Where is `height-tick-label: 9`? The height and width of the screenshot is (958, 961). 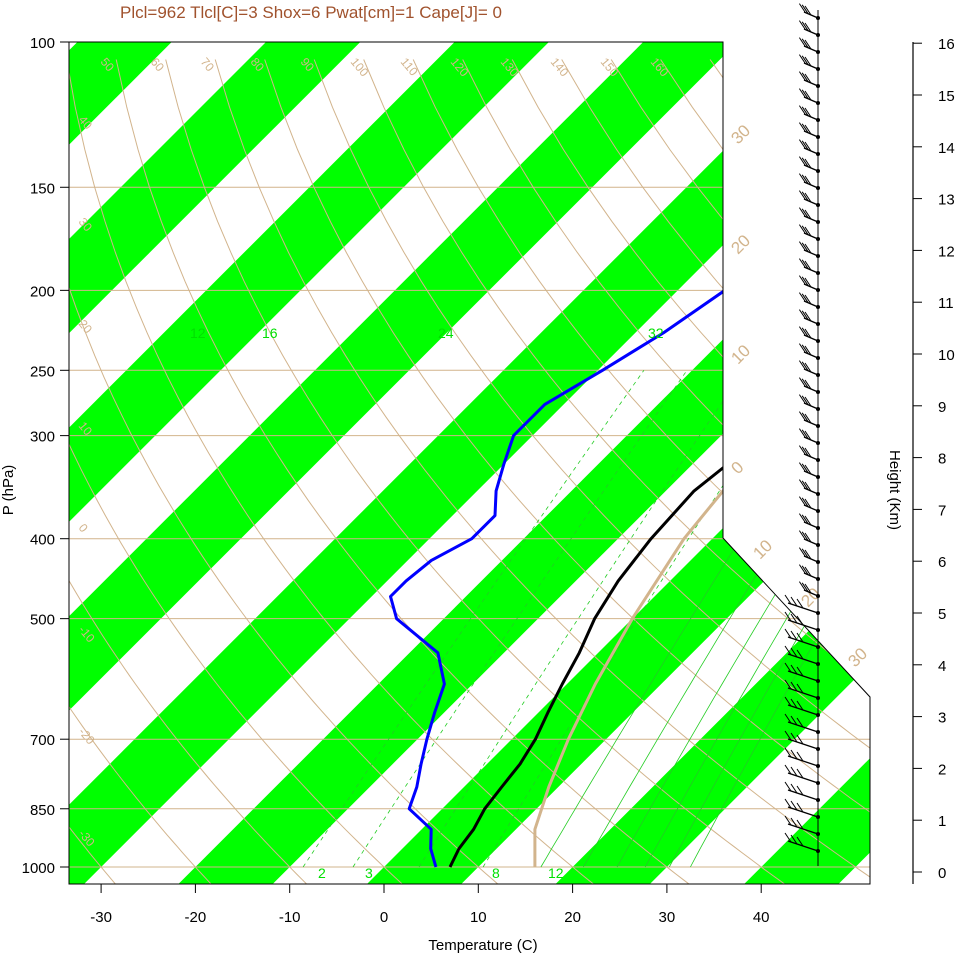 height-tick-label: 9 is located at coordinates (942, 407).